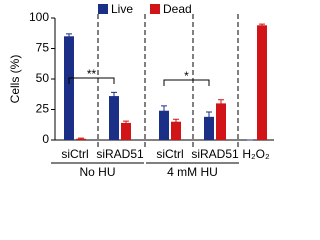 Image resolution: width=320 pixels, height=240 pixels. What do you see at coordinates (39, 17) in the screenshot?
I see `y-tick-label: 100` at bounding box center [39, 17].